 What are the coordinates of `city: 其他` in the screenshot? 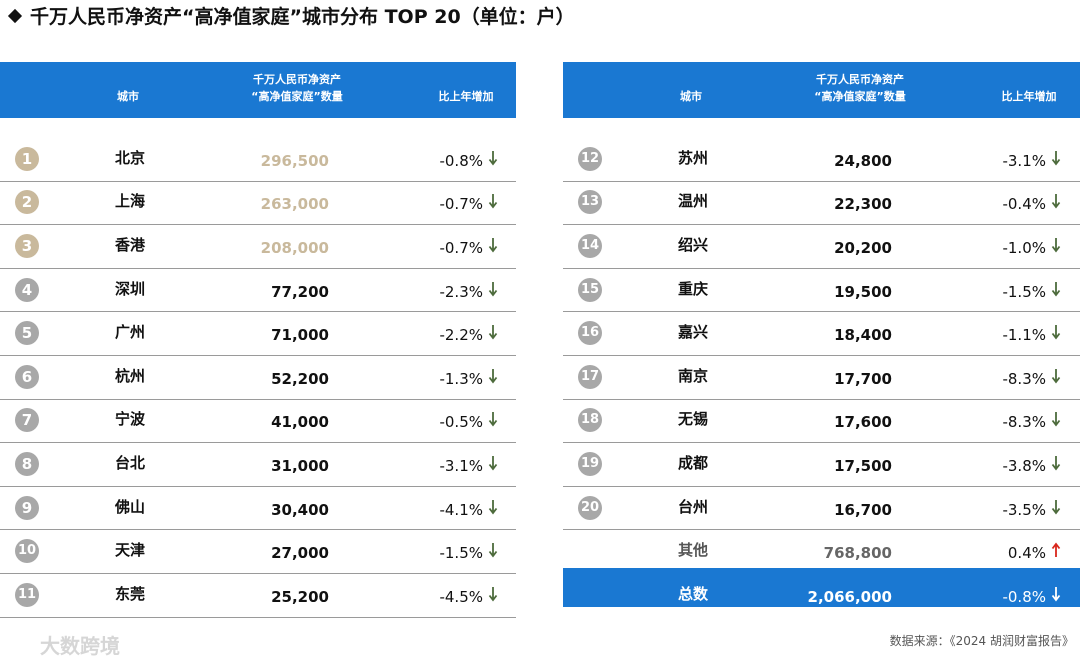 It's located at (693, 550).